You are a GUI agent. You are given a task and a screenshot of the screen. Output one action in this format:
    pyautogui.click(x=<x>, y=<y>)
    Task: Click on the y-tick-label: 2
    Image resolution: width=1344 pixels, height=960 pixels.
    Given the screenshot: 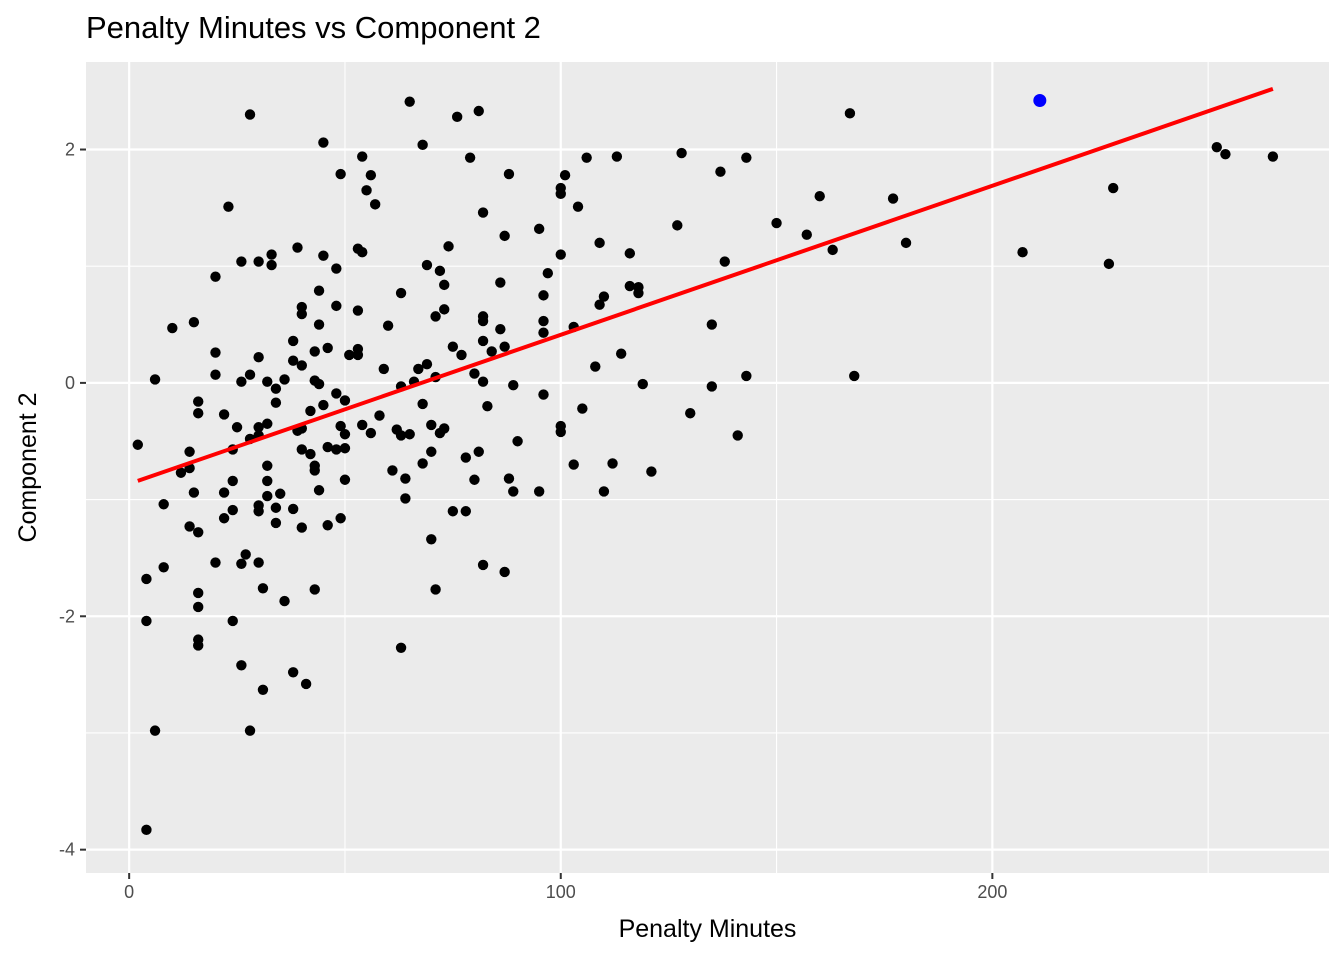 What is the action you would take?
    pyautogui.click(x=70, y=150)
    